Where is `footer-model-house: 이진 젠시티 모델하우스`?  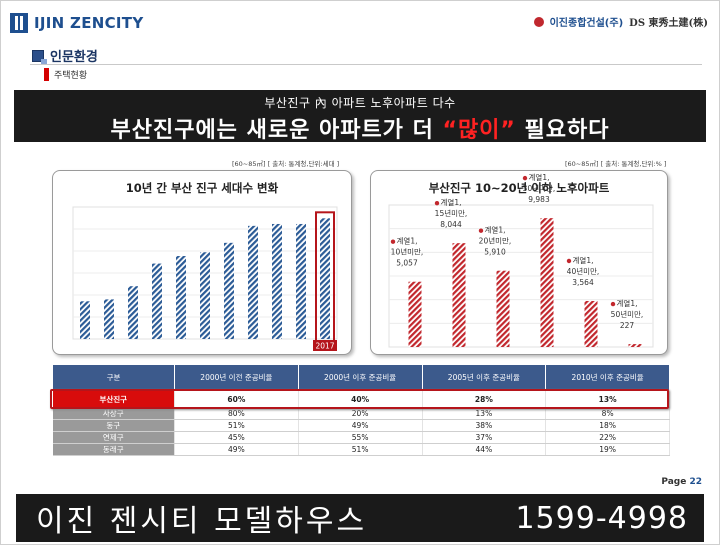 footer-model-house: 이진 젠시티 모델하우스 is located at coordinates (202, 521).